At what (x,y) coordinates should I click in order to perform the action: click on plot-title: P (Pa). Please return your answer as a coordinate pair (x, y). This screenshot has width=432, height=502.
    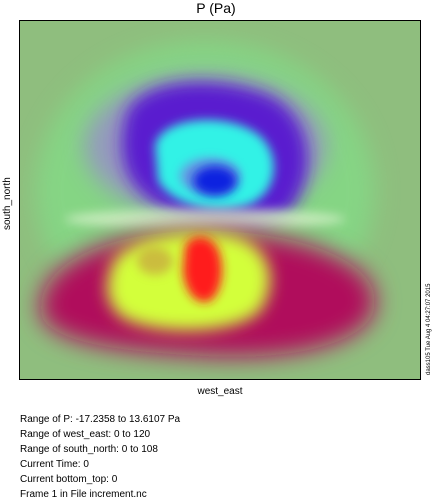
    Looking at the image, I should click on (216, 8).